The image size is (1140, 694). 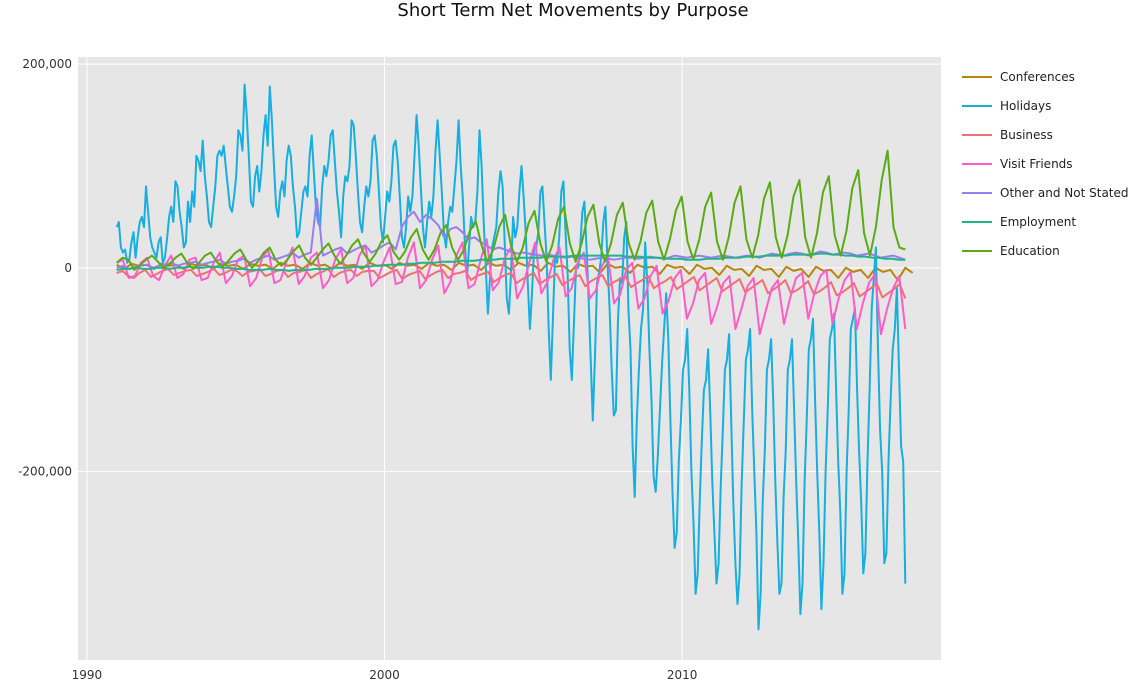 What do you see at coordinates (47, 64) in the screenshot?
I see `y-tick-label: 200,000` at bounding box center [47, 64].